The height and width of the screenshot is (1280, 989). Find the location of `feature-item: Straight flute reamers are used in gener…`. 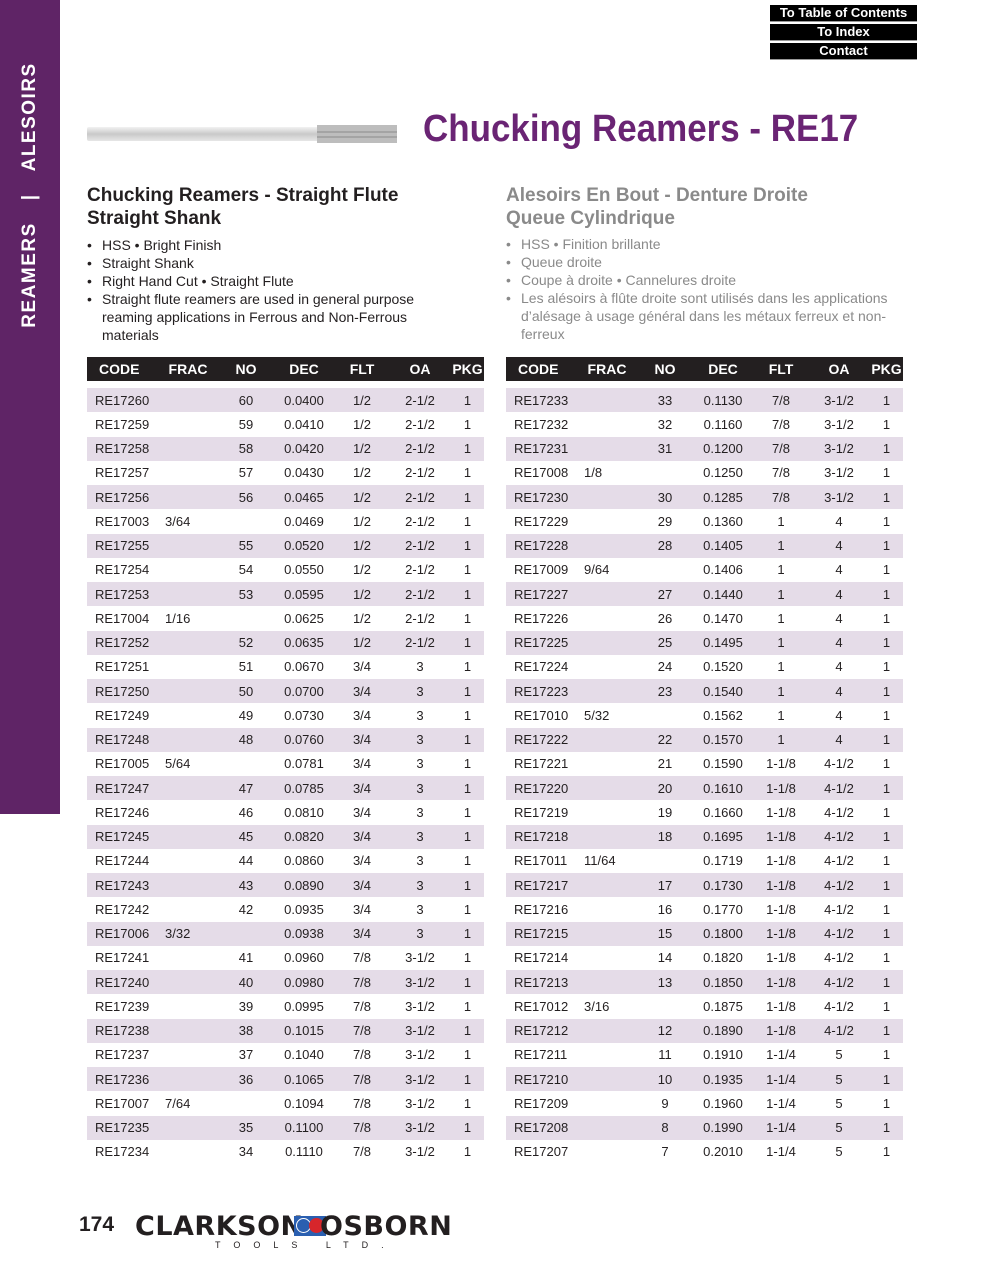

feature-item: Straight flute reamers are used in gener… is located at coordinates (277, 317).